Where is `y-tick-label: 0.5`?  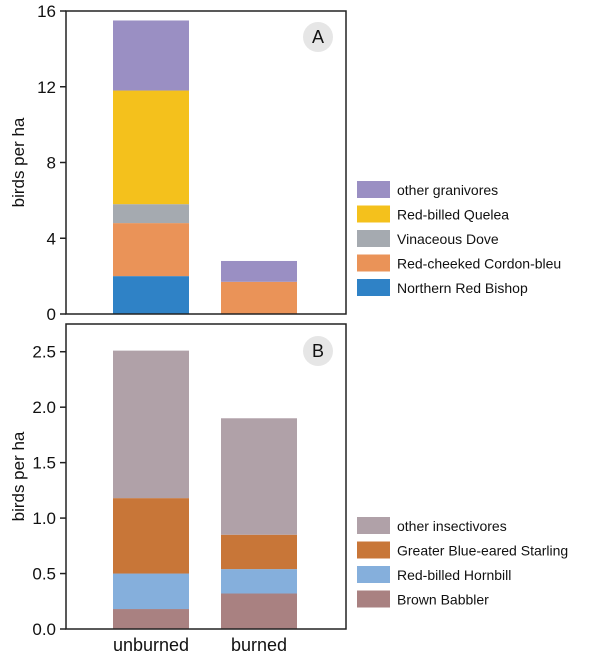
y-tick-label: 0.5 is located at coordinates (44, 574).